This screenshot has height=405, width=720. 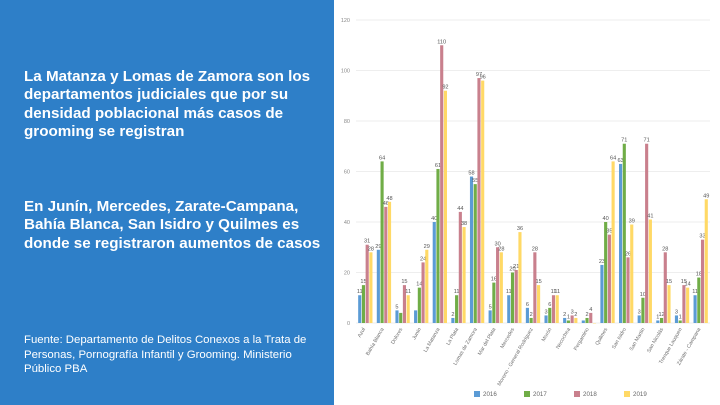 What do you see at coordinates (382, 158) in the screenshot?
I see `data-label: 64` at bounding box center [382, 158].